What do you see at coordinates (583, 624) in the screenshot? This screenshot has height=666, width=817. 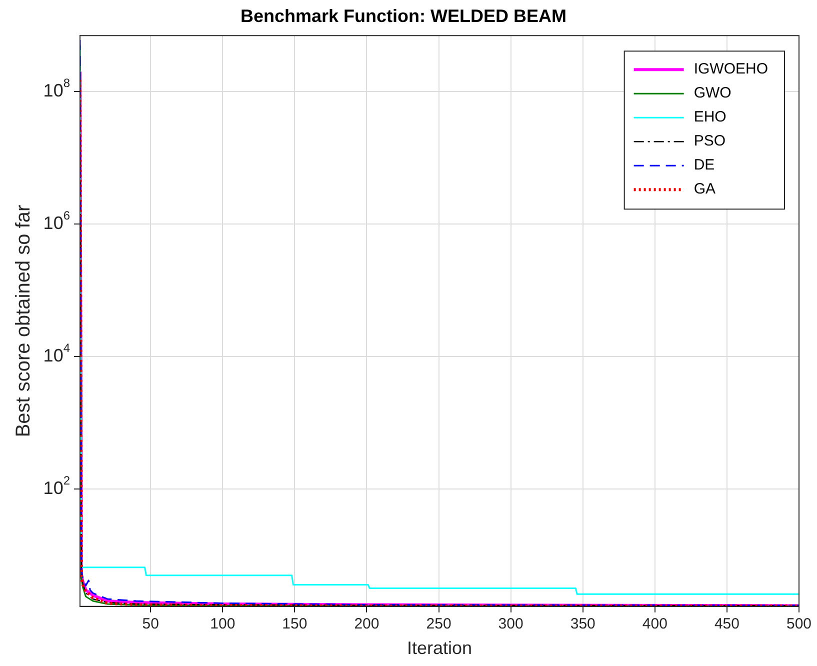 I see `x-tick-label: 350` at bounding box center [583, 624].